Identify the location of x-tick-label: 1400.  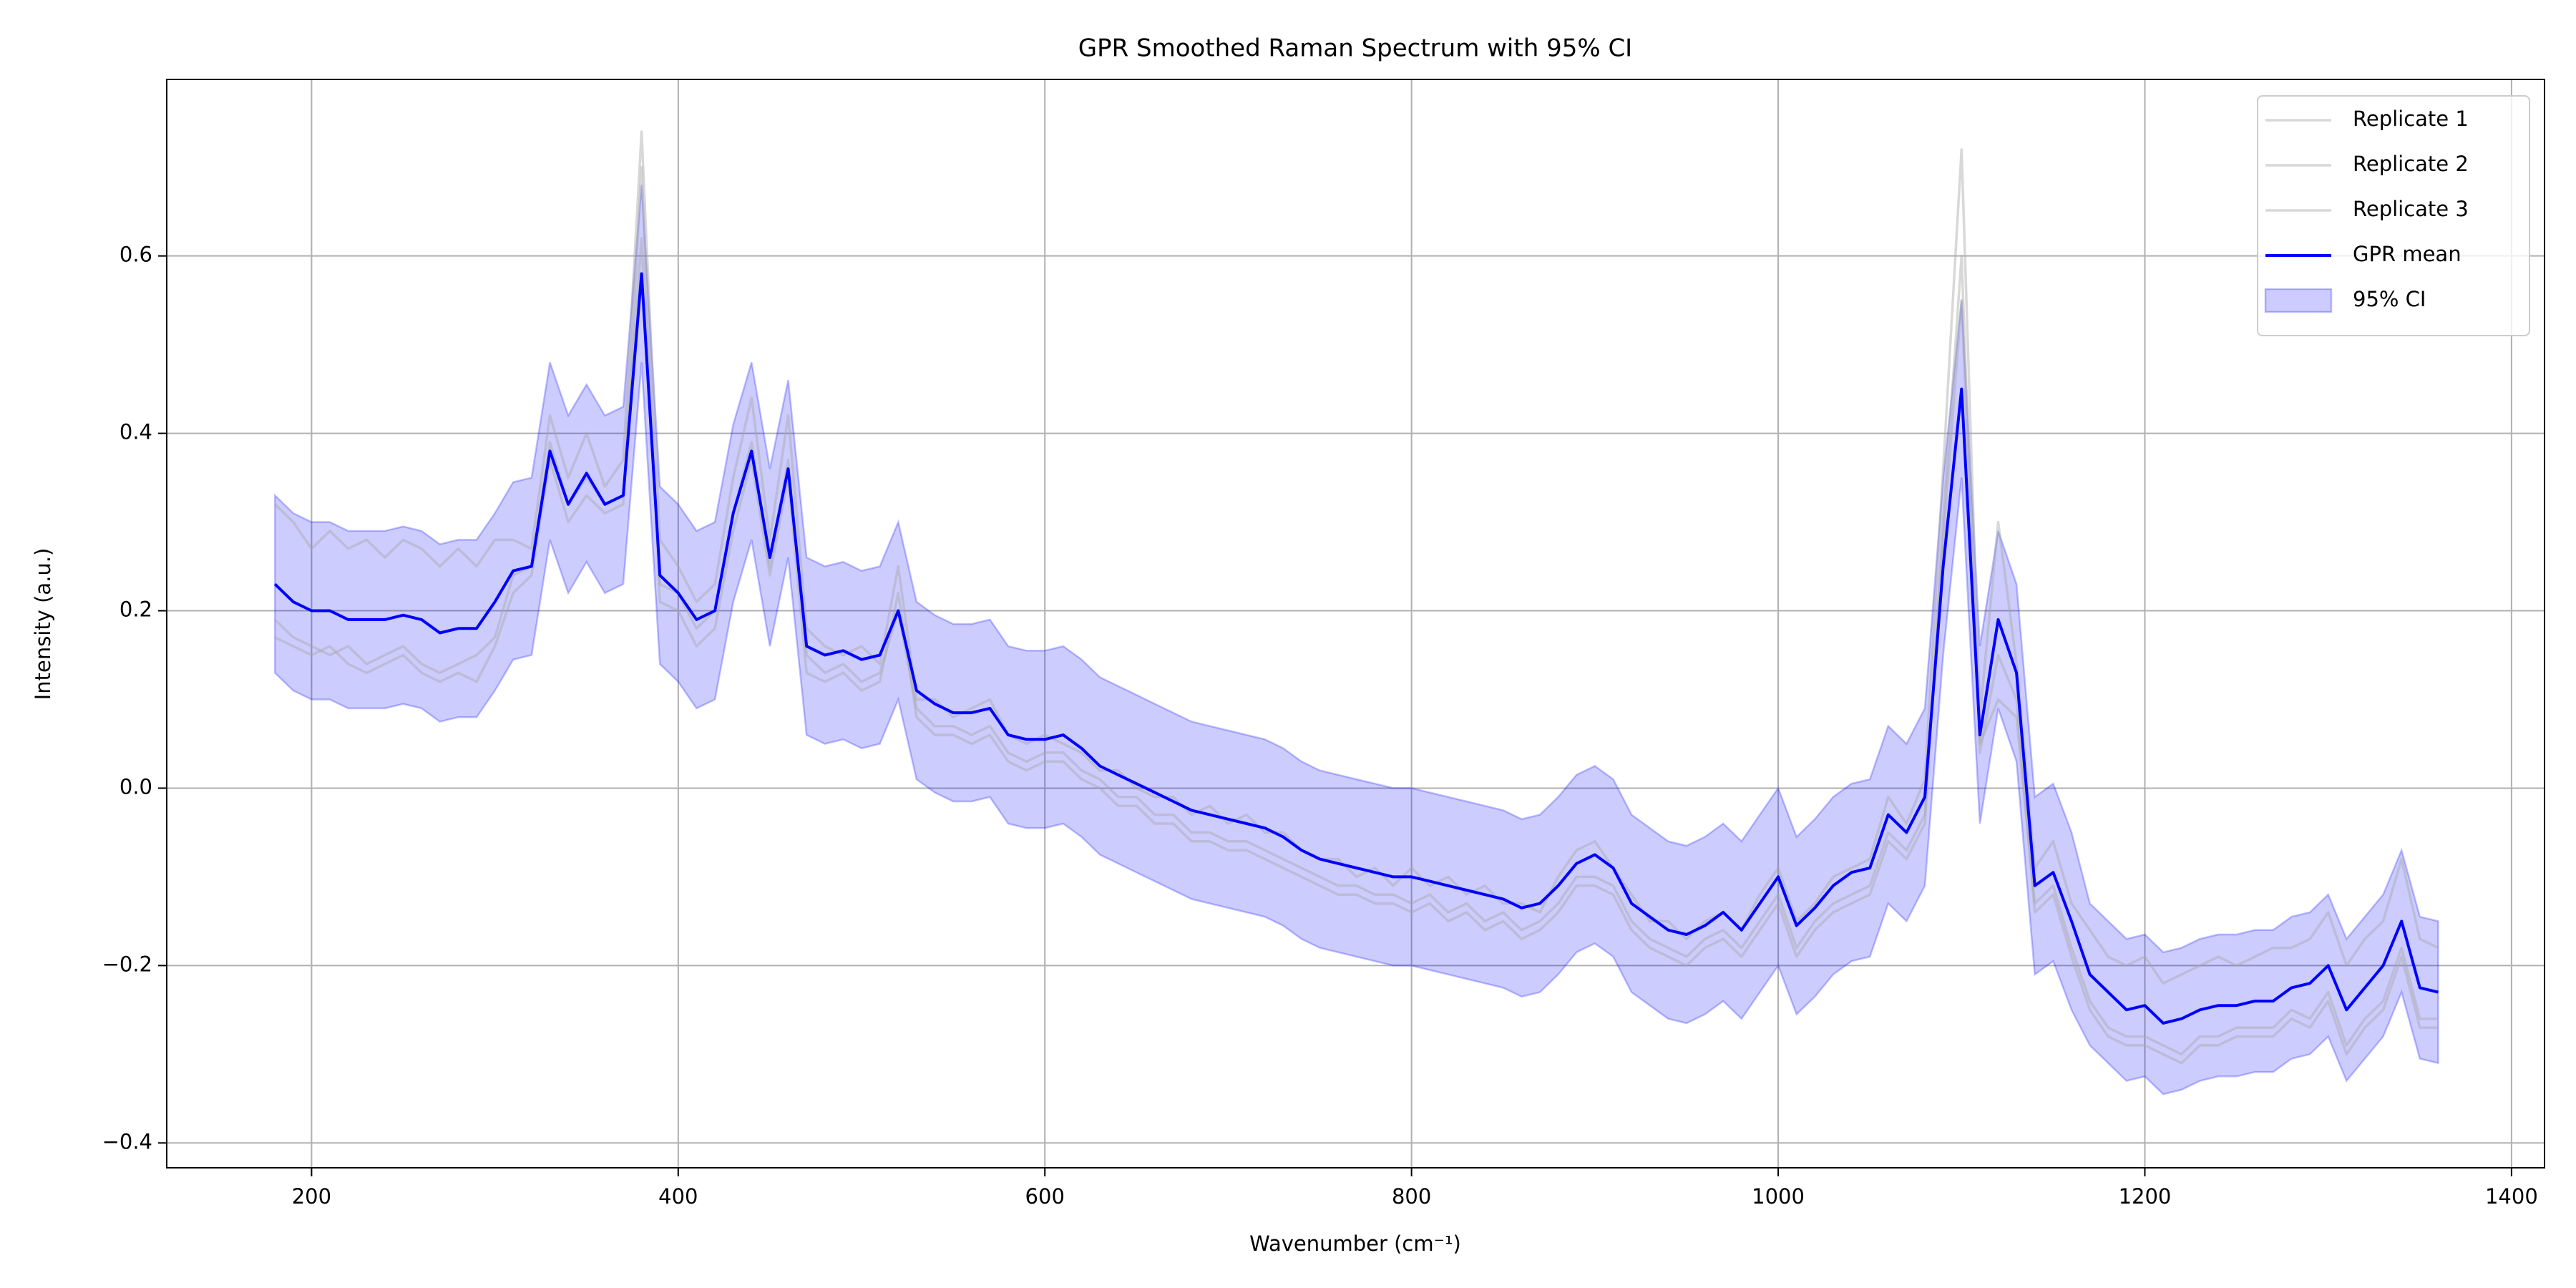
(2511, 1196).